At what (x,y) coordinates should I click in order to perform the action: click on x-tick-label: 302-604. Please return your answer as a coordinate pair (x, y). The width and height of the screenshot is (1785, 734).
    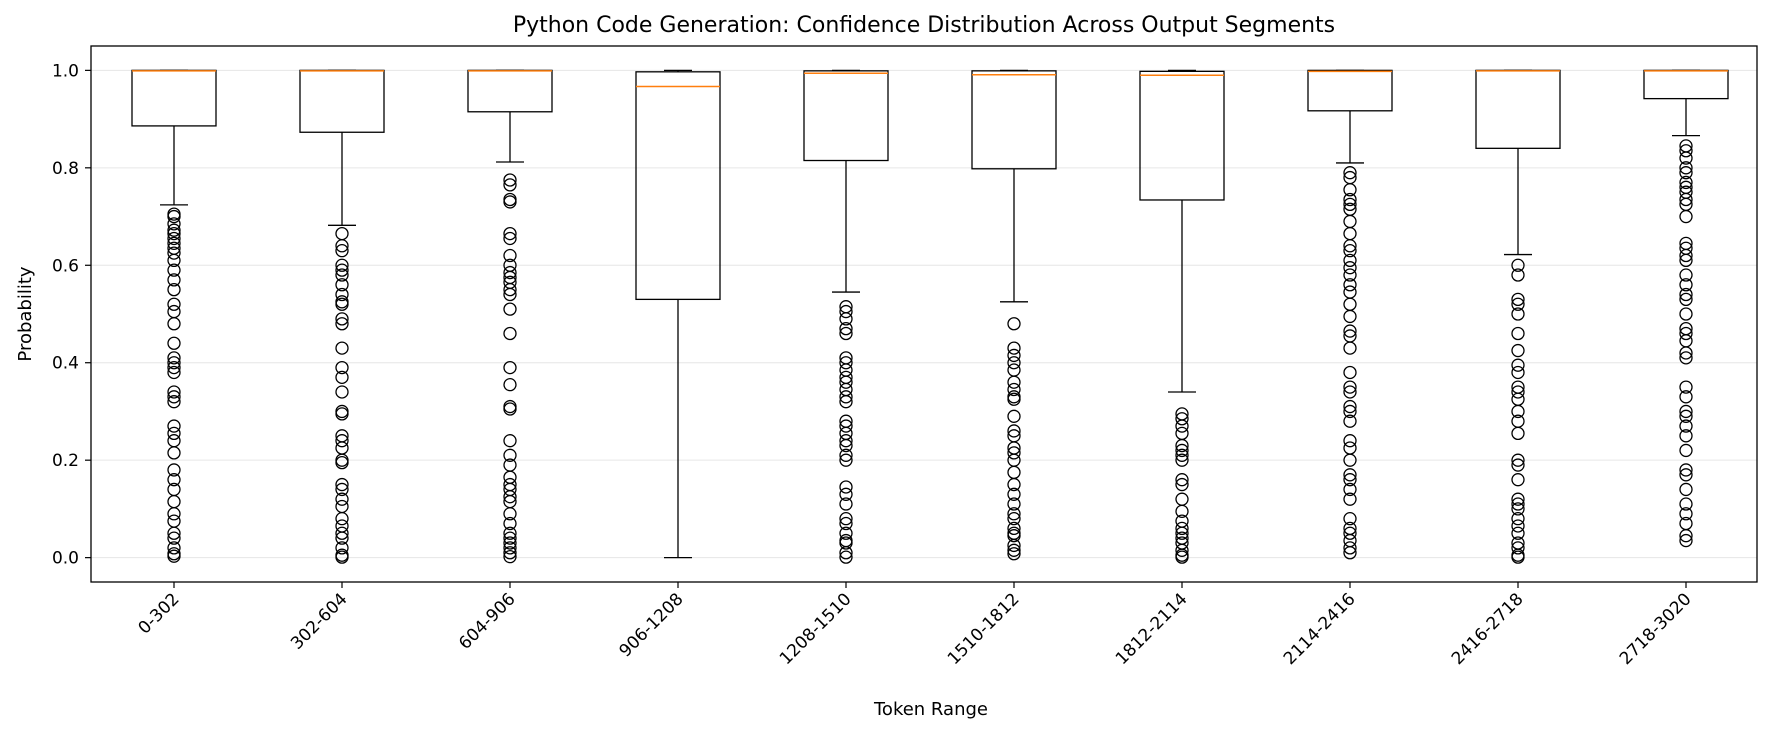
    Looking at the image, I should click on (319, 621).